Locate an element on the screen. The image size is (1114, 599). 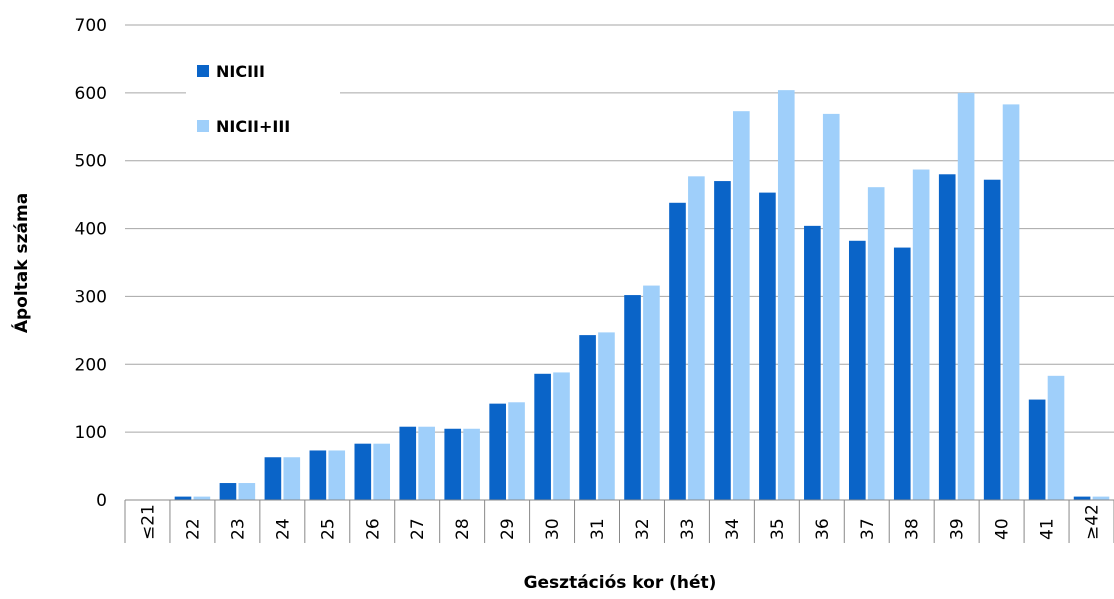
x-tick-label: 29 is located at coordinates (508, 529).